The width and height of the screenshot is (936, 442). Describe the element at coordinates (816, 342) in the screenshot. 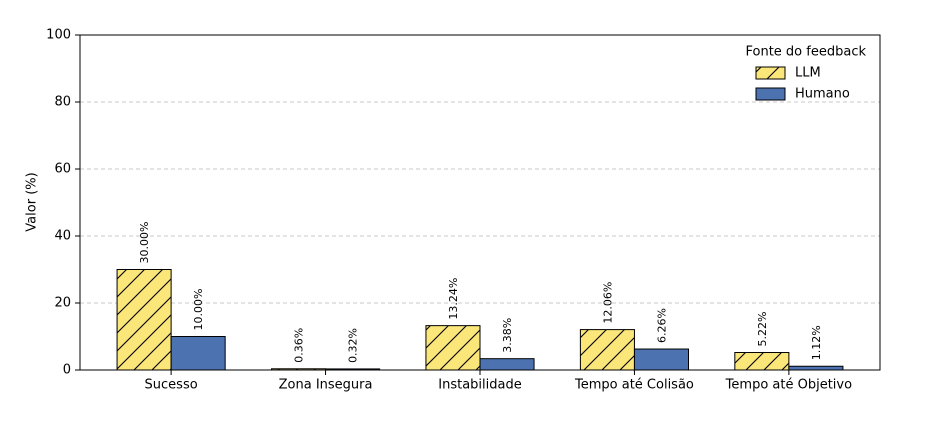

I see `value-label: 1.12%` at that location.